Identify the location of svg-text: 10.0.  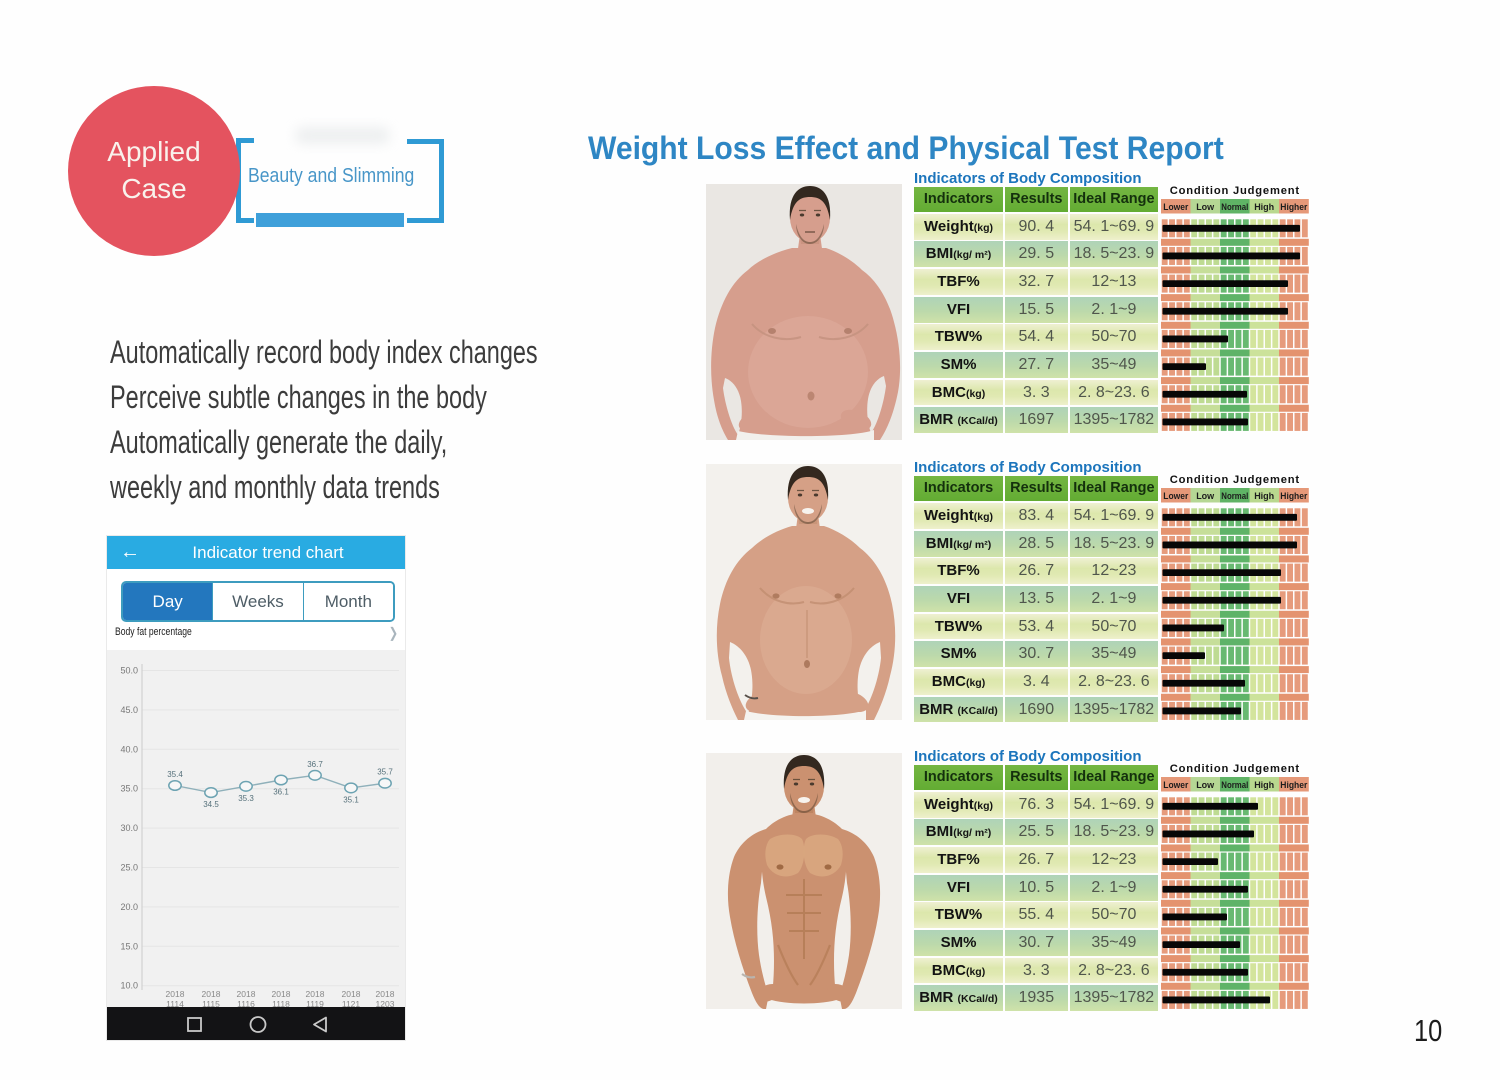
(129, 986).